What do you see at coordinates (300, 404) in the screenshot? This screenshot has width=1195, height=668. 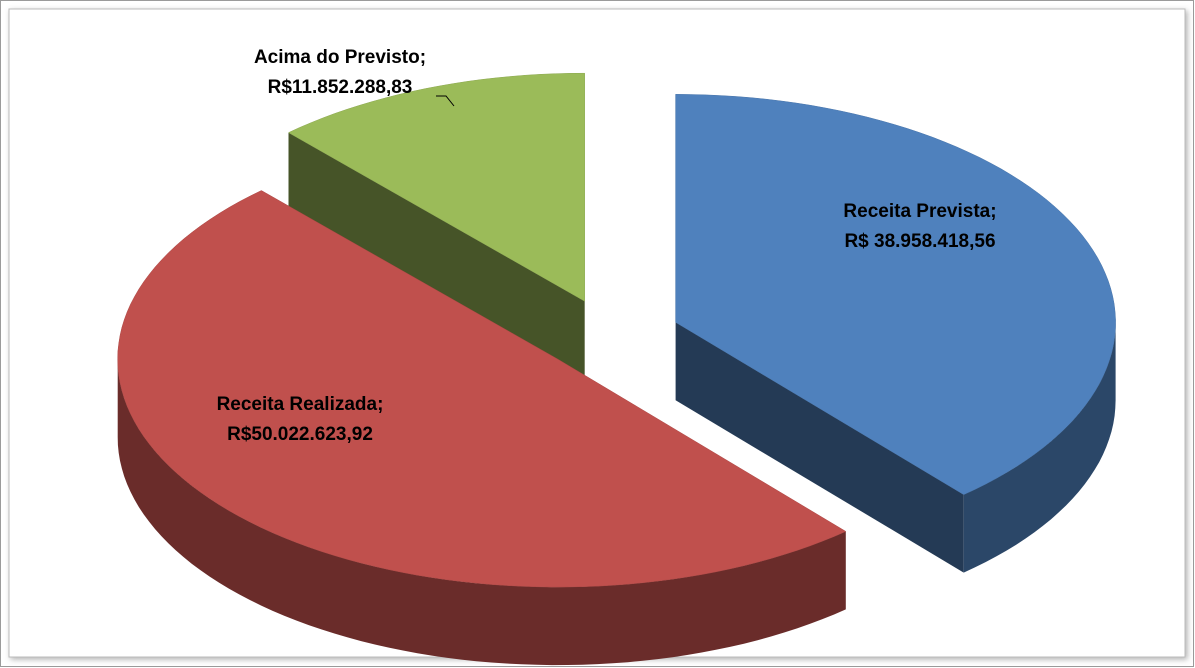 I see `data-label-name: Receita Realizada;` at bounding box center [300, 404].